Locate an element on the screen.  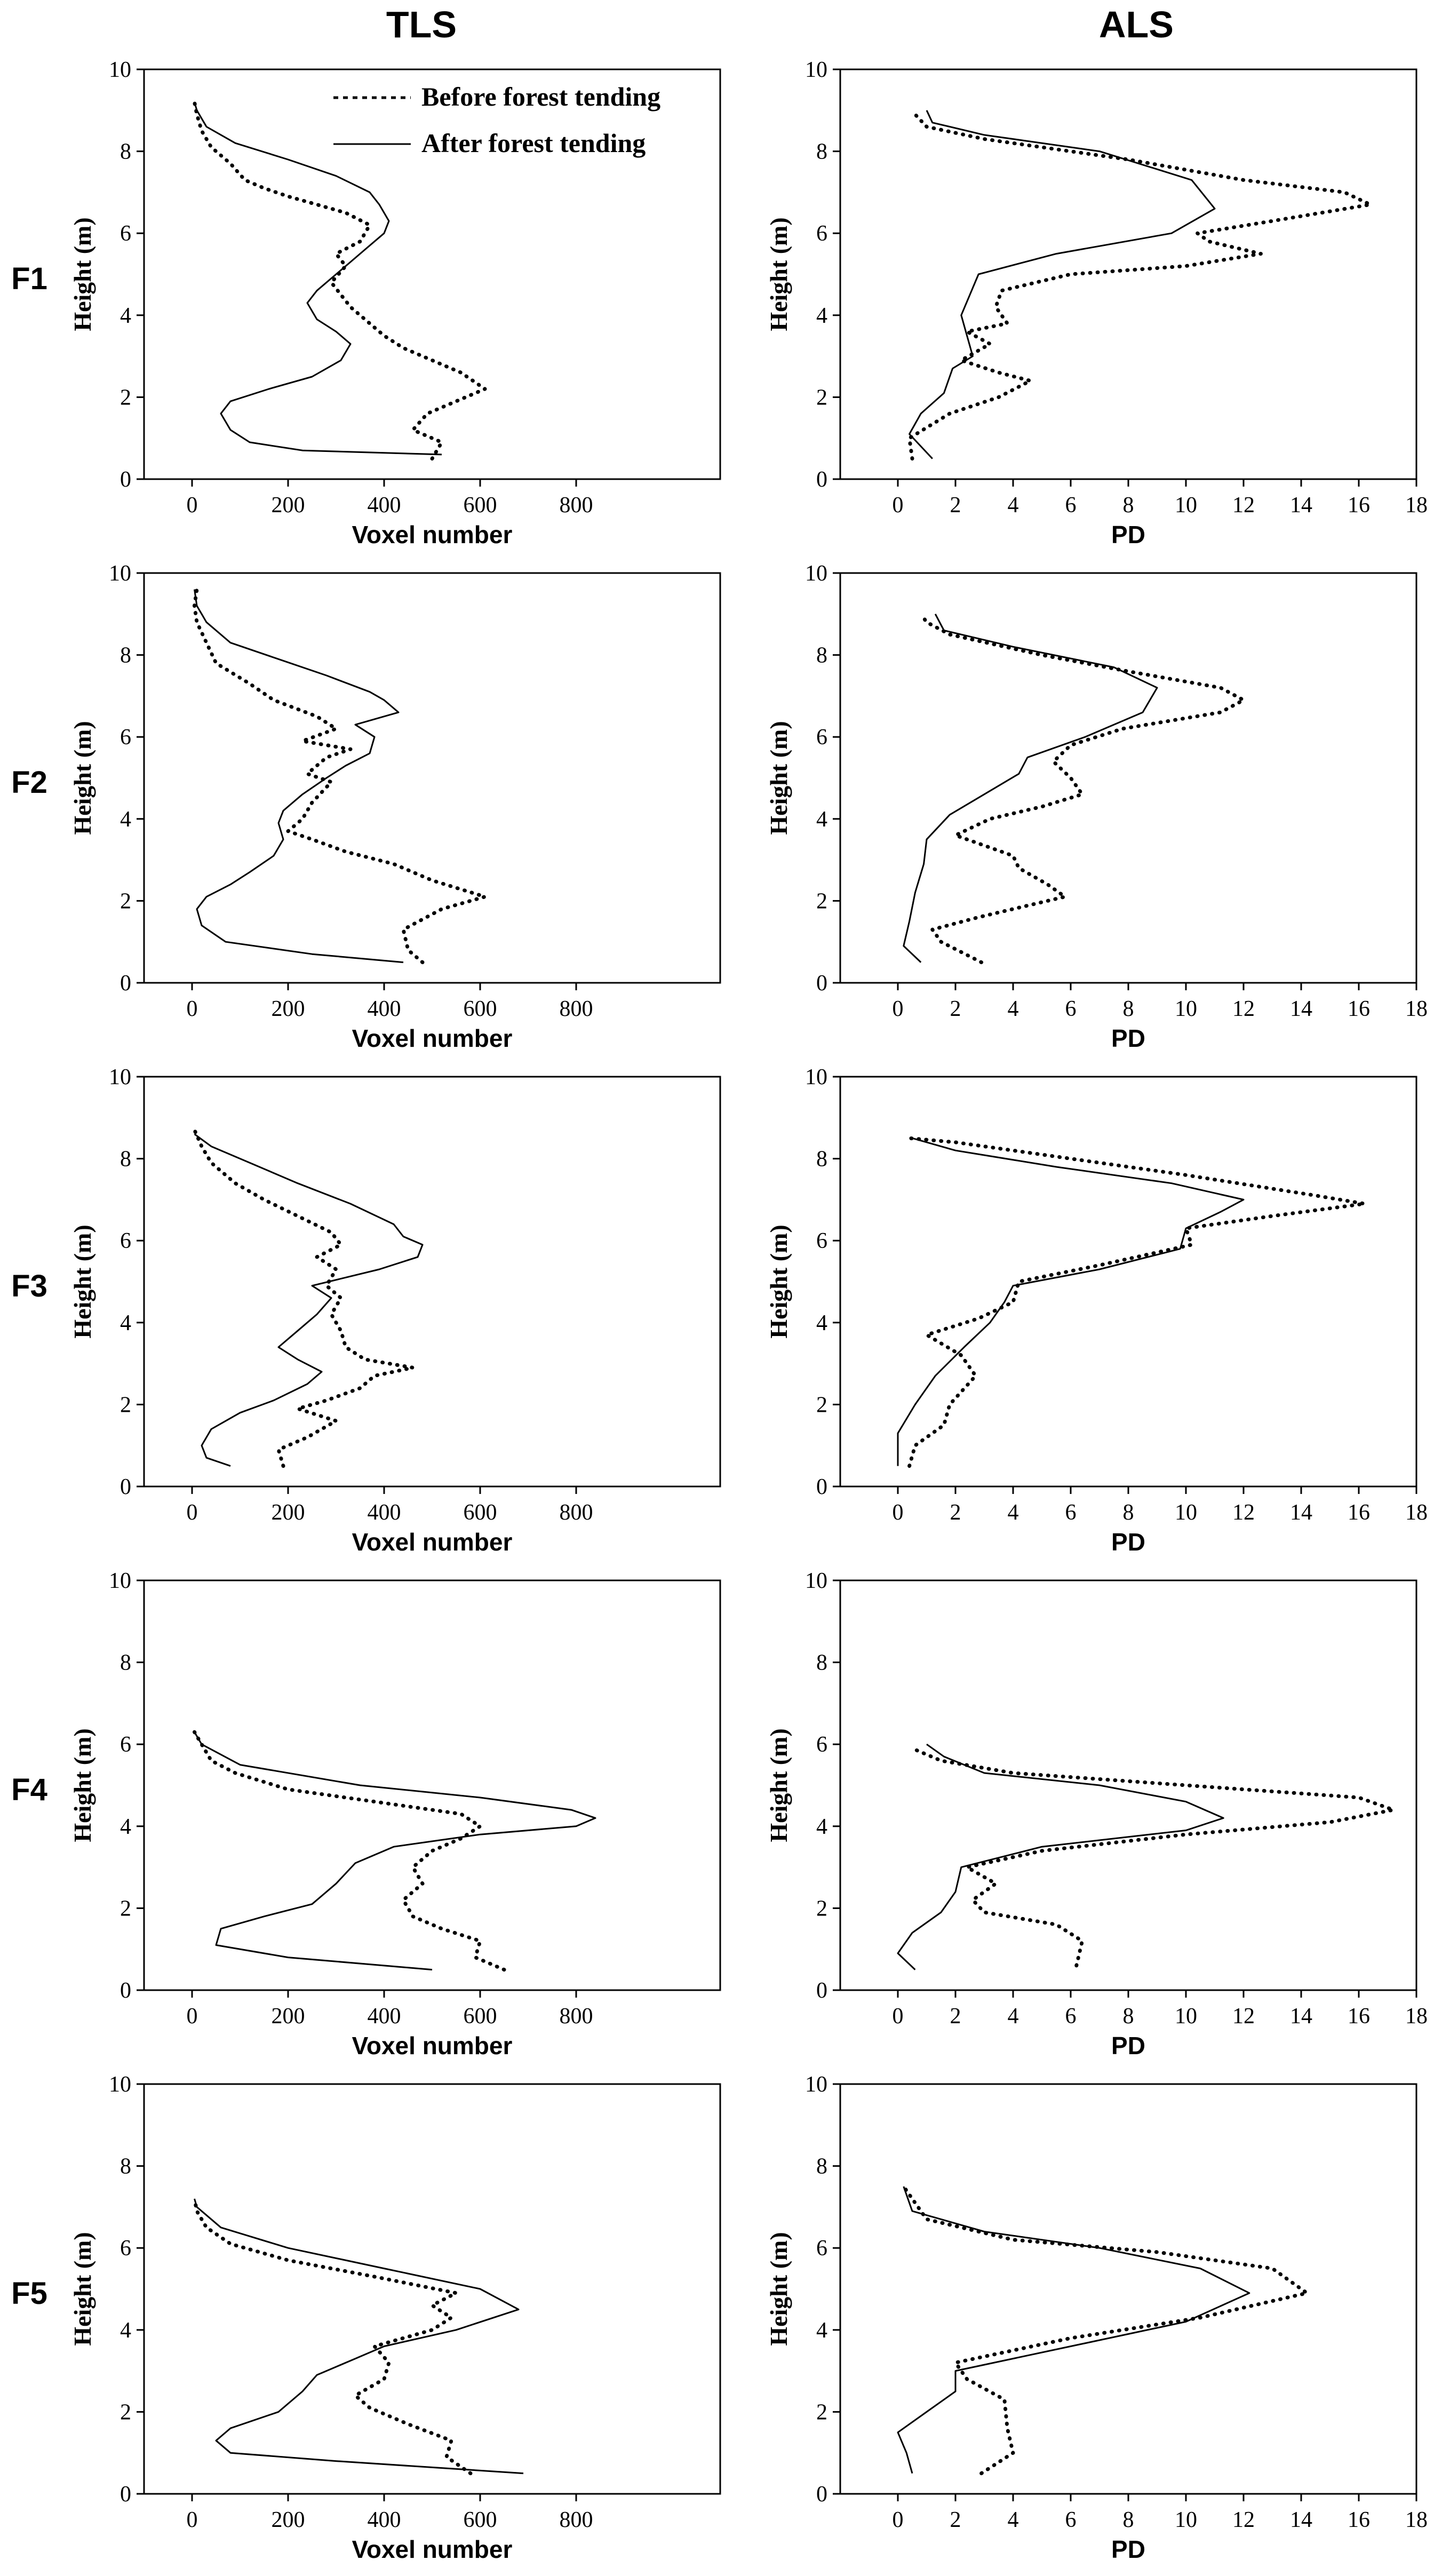
plot-frame-f4-tls is located at coordinates (432, 1785).